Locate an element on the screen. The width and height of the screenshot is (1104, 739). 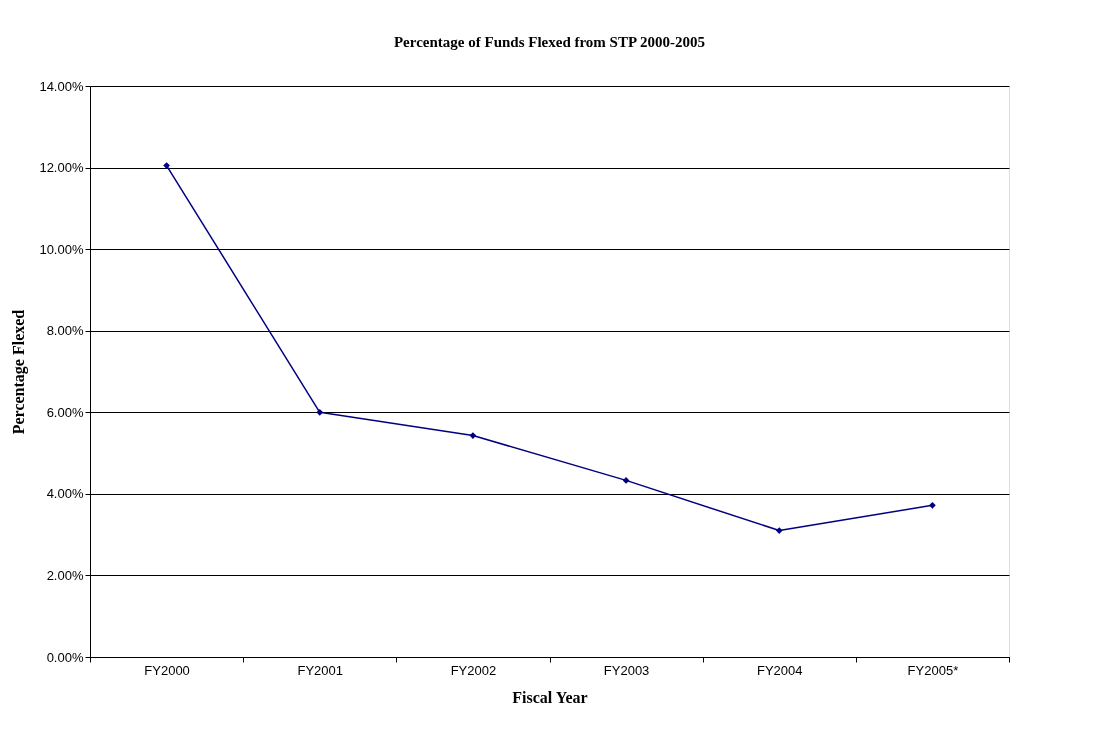
x-tick-label: FY2001 is located at coordinates (320, 670).